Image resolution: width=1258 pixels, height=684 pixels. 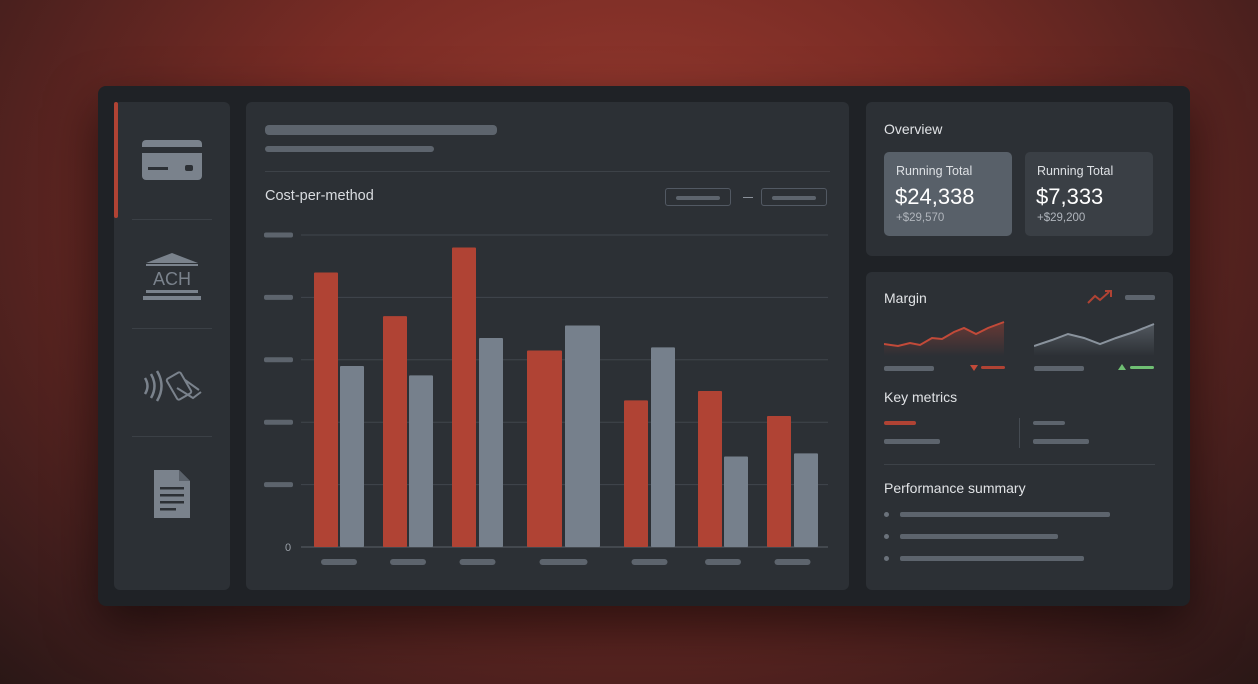 What do you see at coordinates (319, 196) in the screenshot?
I see `chart-title: Cost-per-method` at bounding box center [319, 196].